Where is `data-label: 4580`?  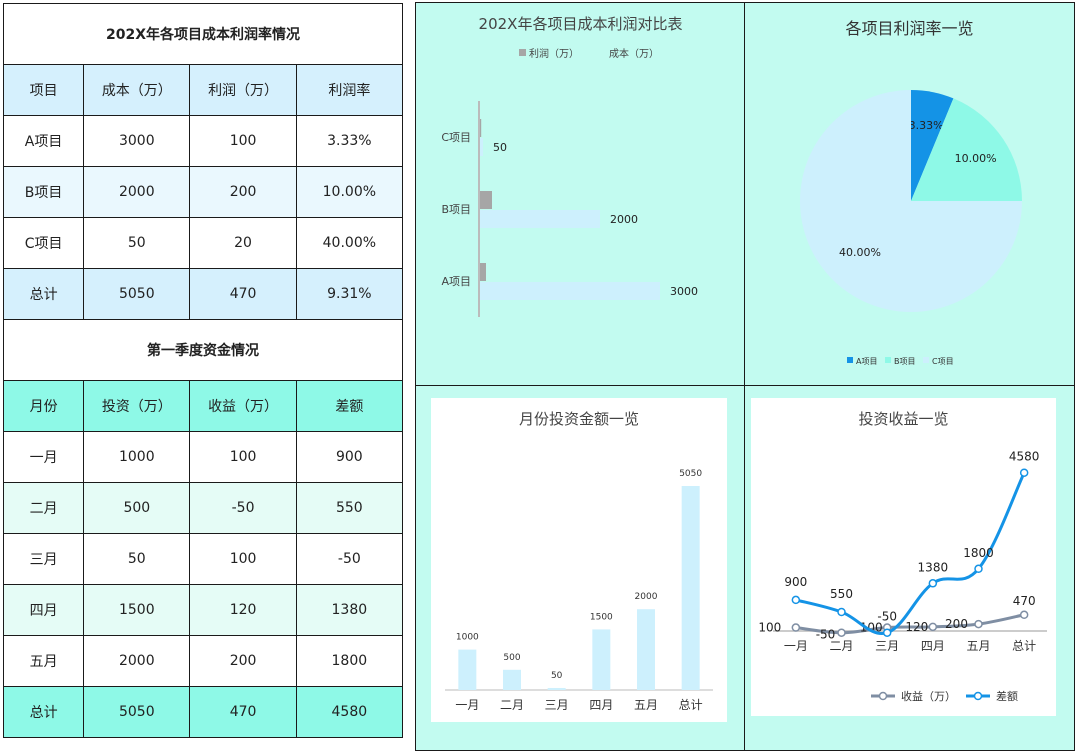 data-label: 4580 is located at coordinates (1024, 457).